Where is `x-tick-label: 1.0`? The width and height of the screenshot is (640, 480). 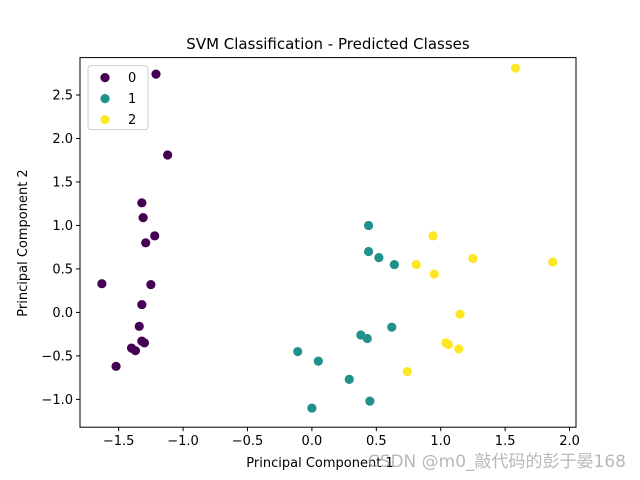 x-tick-label: 1.0 is located at coordinates (440, 441).